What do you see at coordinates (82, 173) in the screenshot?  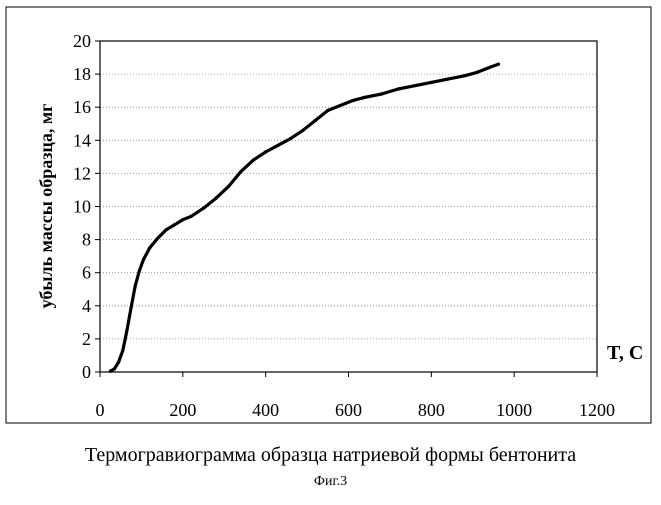 I see `y-tick-label: 12` at bounding box center [82, 173].